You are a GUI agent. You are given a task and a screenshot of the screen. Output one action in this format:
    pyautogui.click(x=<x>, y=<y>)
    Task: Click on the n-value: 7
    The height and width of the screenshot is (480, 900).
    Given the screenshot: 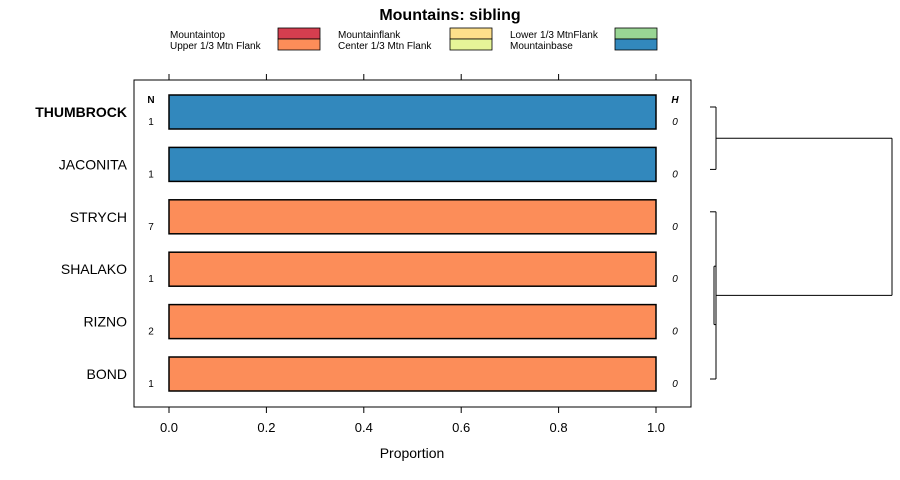 What is the action you would take?
    pyautogui.click(x=151, y=227)
    